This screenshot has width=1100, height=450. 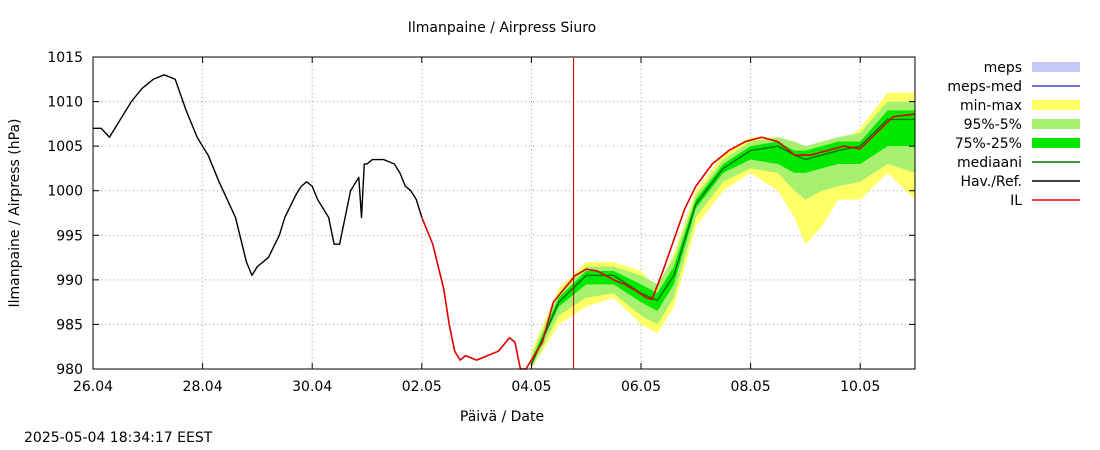 I want to click on legend-label-il: IL, so click(x=1016, y=201).